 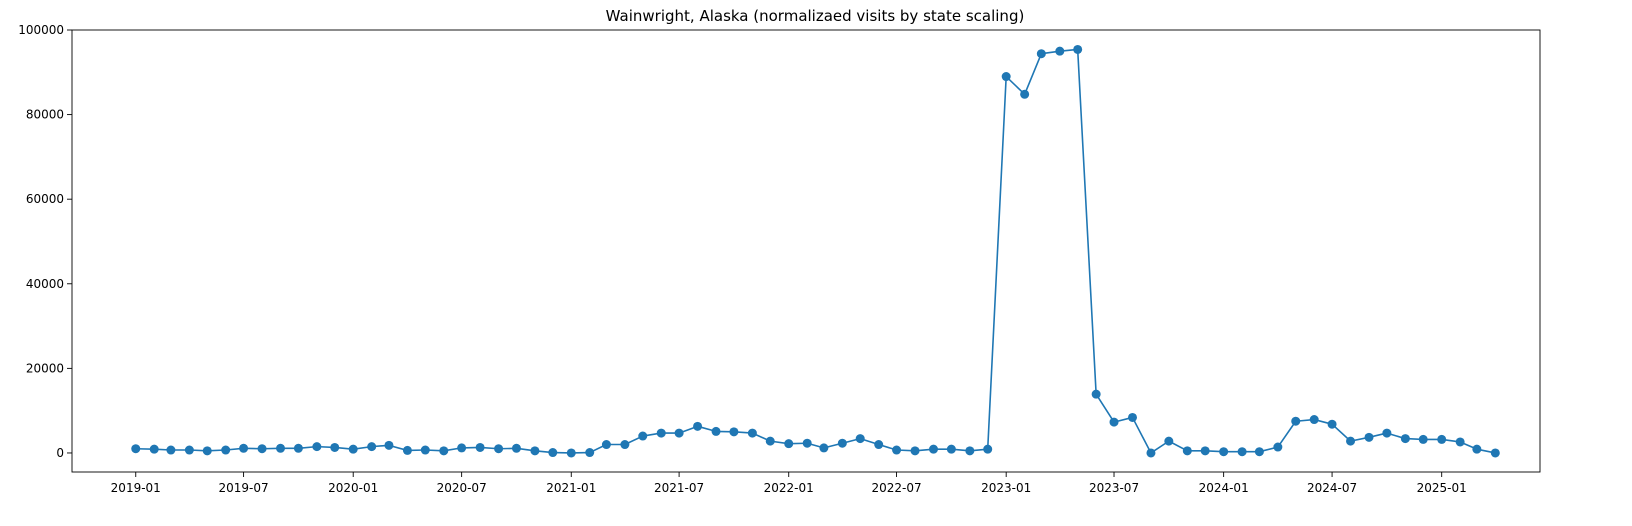 What do you see at coordinates (60, 453) in the screenshot?
I see `y-tick-label: 0` at bounding box center [60, 453].